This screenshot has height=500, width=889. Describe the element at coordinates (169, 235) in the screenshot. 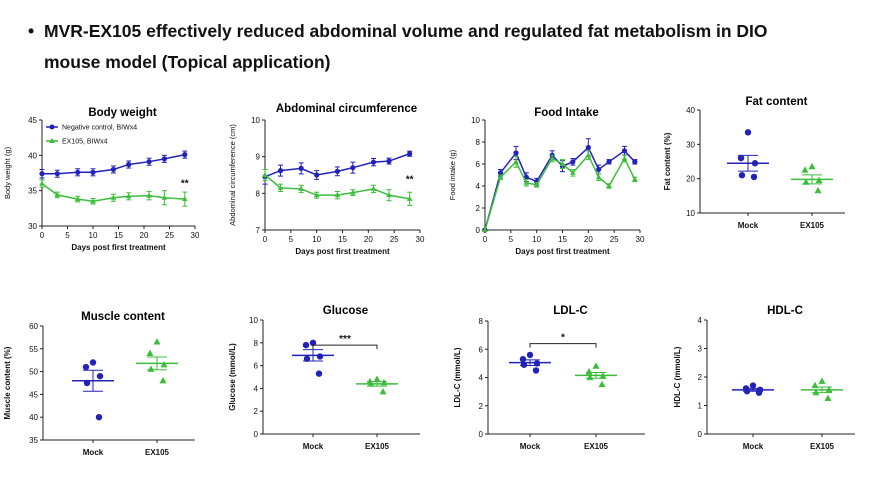

I see `x-tick-label: 25` at that location.